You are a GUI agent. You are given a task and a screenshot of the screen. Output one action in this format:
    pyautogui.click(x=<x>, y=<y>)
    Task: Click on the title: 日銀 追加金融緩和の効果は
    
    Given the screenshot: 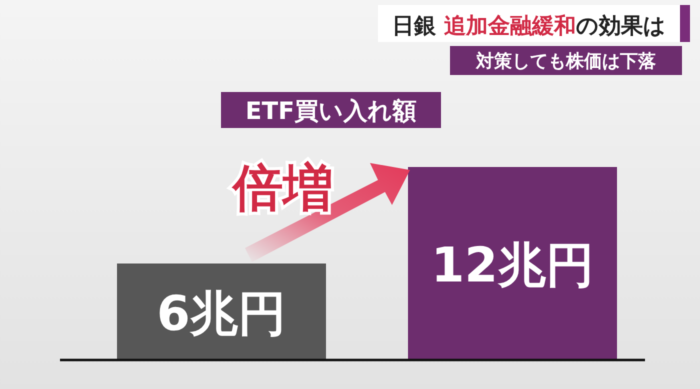 What is the action you would take?
    pyautogui.click(x=529, y=26)
    